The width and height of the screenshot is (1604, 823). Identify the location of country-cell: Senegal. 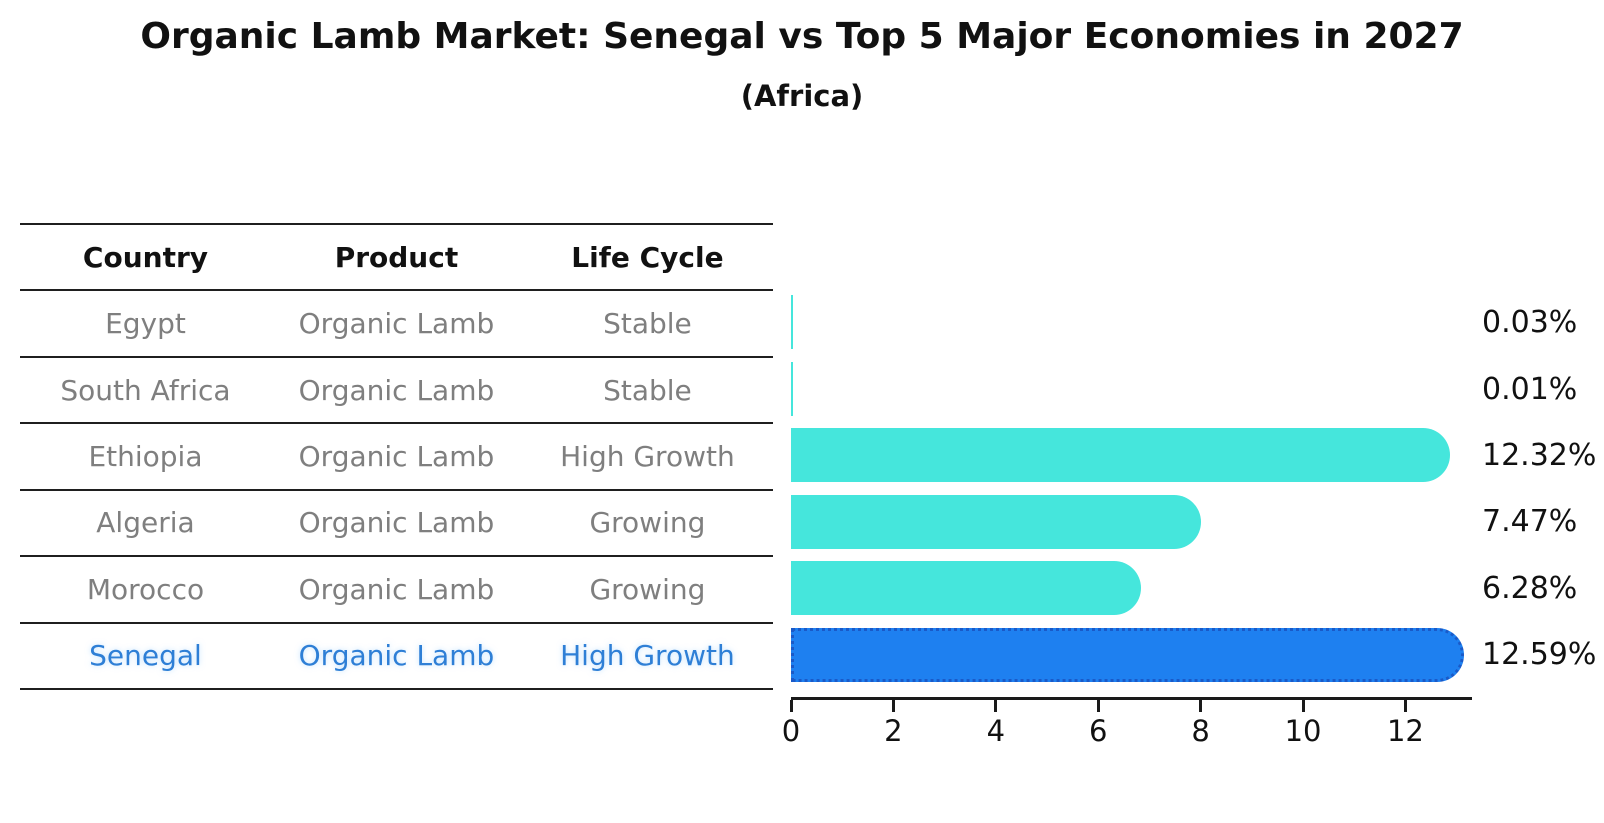
(145, 656).